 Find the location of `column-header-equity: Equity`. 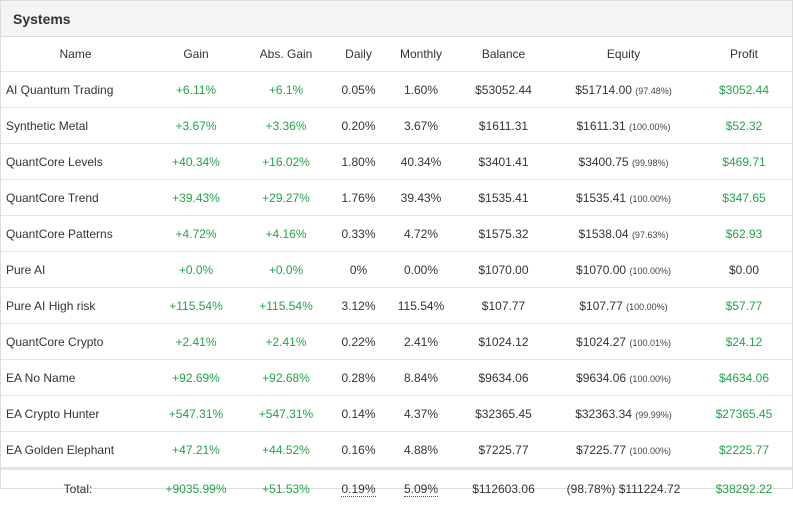

column-header-equity: Equity is located at coordinates (623, 54).